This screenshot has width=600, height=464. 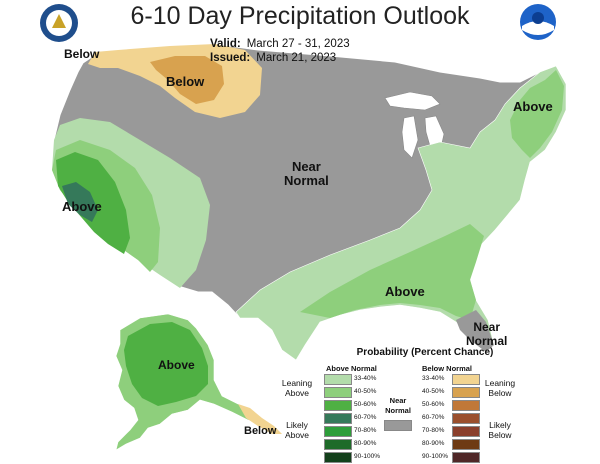 I want to click on florida-near-normal-area, so click(x=475, y=331).